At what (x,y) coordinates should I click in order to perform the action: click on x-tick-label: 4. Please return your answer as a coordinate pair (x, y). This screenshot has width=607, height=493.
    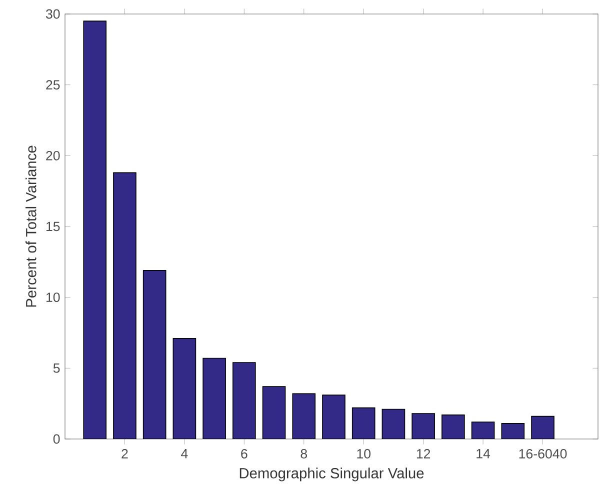
    Looking at the image, I should click on (184, 453).